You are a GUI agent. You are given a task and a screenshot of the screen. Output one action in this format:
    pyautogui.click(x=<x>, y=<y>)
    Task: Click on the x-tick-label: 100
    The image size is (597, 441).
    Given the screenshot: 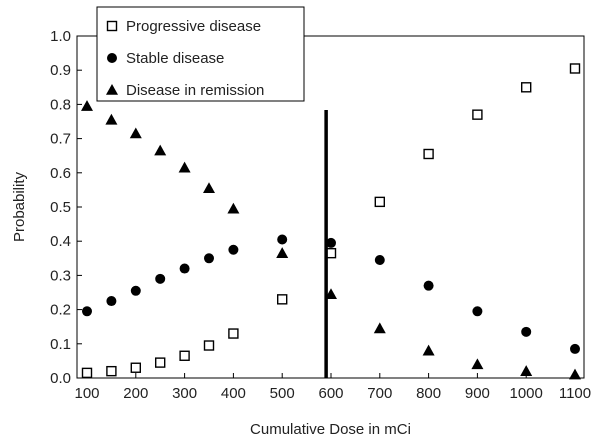 What is the action you would take?
    pyautogui.click(x=86, y=393)
    